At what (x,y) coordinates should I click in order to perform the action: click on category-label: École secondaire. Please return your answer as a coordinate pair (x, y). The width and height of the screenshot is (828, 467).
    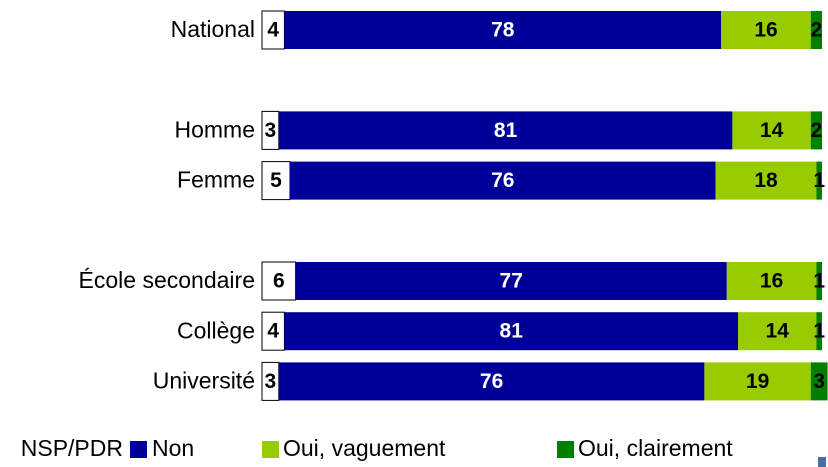
    Looking at the image, I should click on (167, 280).